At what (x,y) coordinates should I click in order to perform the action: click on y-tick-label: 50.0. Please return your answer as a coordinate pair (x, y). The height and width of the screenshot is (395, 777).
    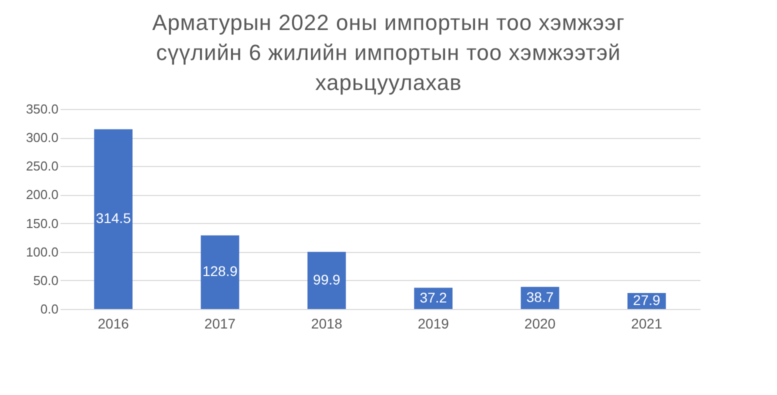
    Looking at the image, I should click on (45, 280).